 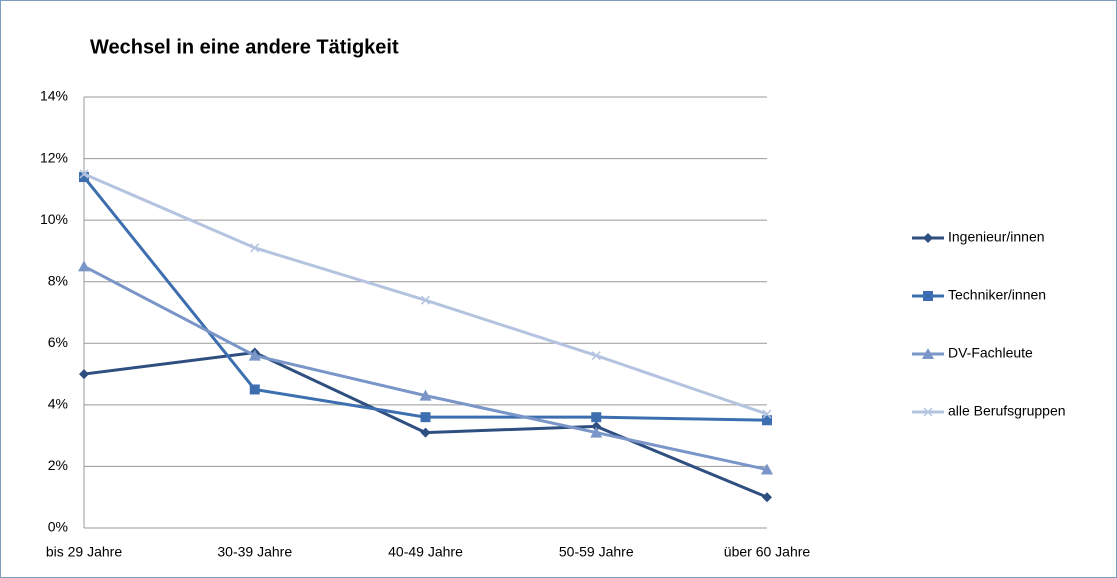 What do you see at coordinates (254, 552) in the screenshot?
I see `x-tick-label: 30-39 Jahre` at bounding box center [254, 552].